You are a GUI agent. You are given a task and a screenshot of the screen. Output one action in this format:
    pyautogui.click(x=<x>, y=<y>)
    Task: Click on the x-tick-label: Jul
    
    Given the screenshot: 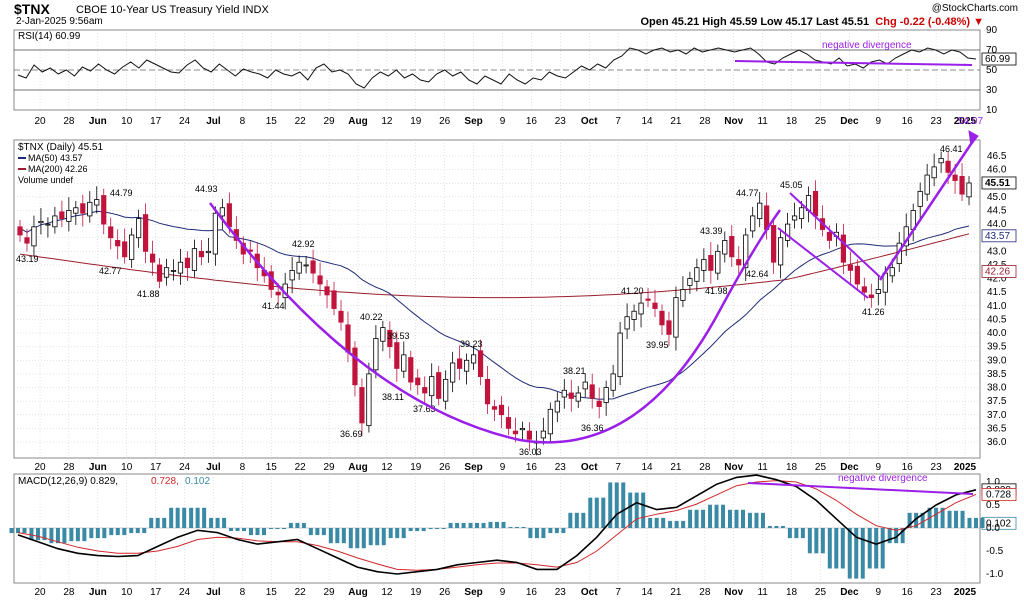 What is the action you would take?
    pyautogui.click(x=213, y=592)
    